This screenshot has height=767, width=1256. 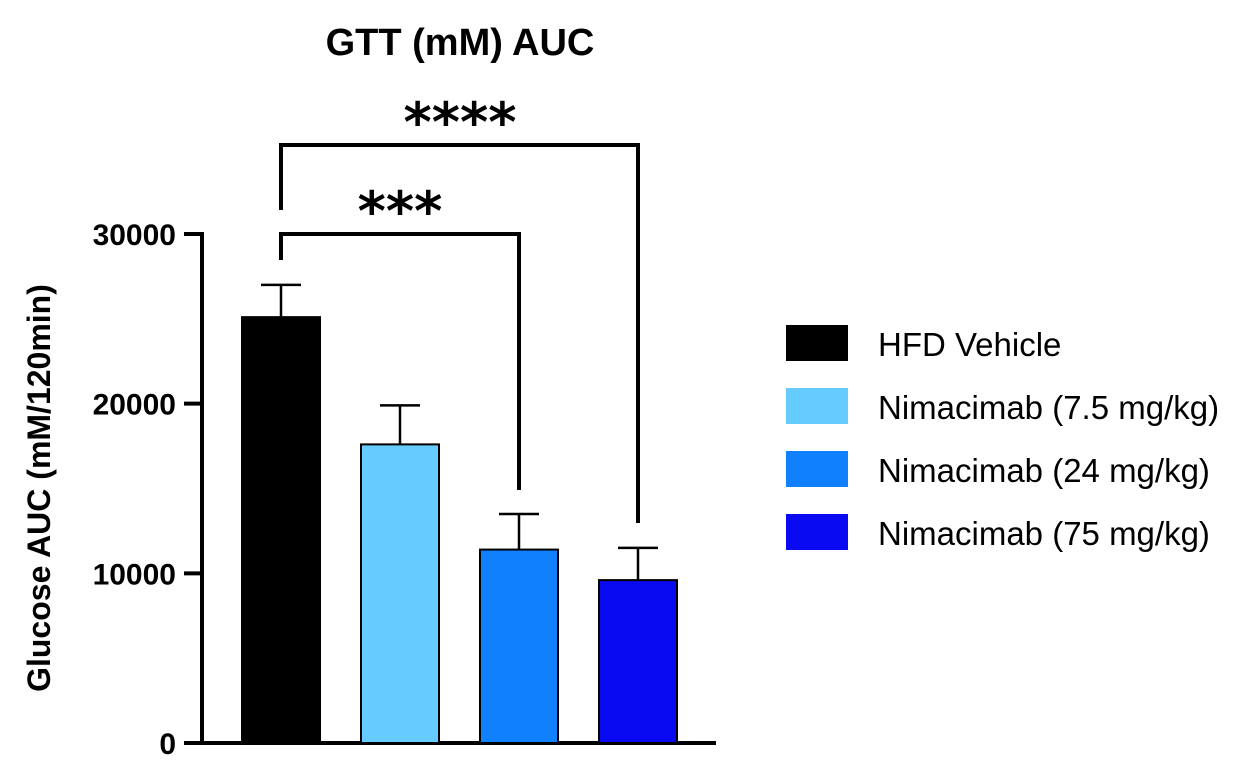 What do you see at coordinates (39, 488) in the screenshot?
I see `y-axis-label: Glucose AUC (mM/120min)` at bounding box center [39, 488].